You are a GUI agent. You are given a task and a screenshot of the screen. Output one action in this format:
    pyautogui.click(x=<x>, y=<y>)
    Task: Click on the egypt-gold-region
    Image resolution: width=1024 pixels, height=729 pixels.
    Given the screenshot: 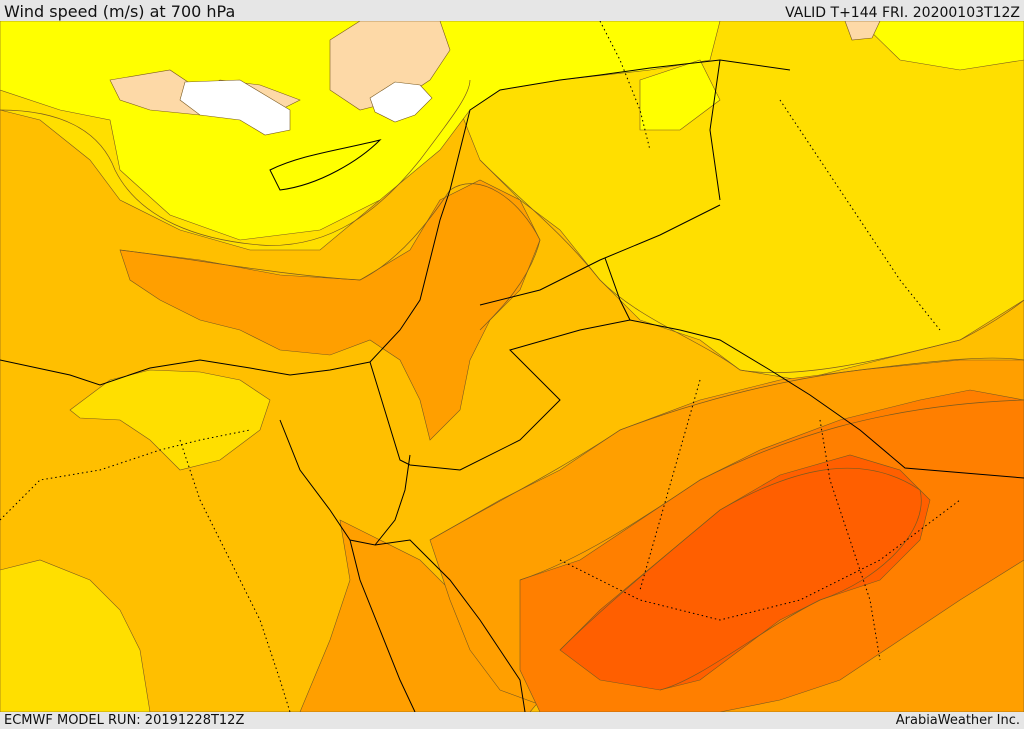 What is the action you would take?
    pyautogui.click(x=170, y=420)
    